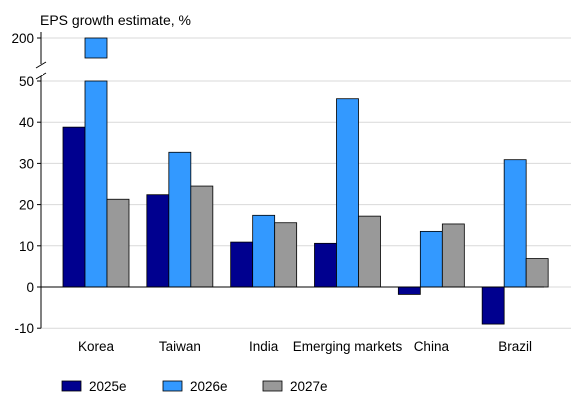 The image size is (571, 394). What do you see at coordinates (115, 20) in the screenshot?
I see `chart-title: EPS growth estimate, %` at bounding box center [115, 20].